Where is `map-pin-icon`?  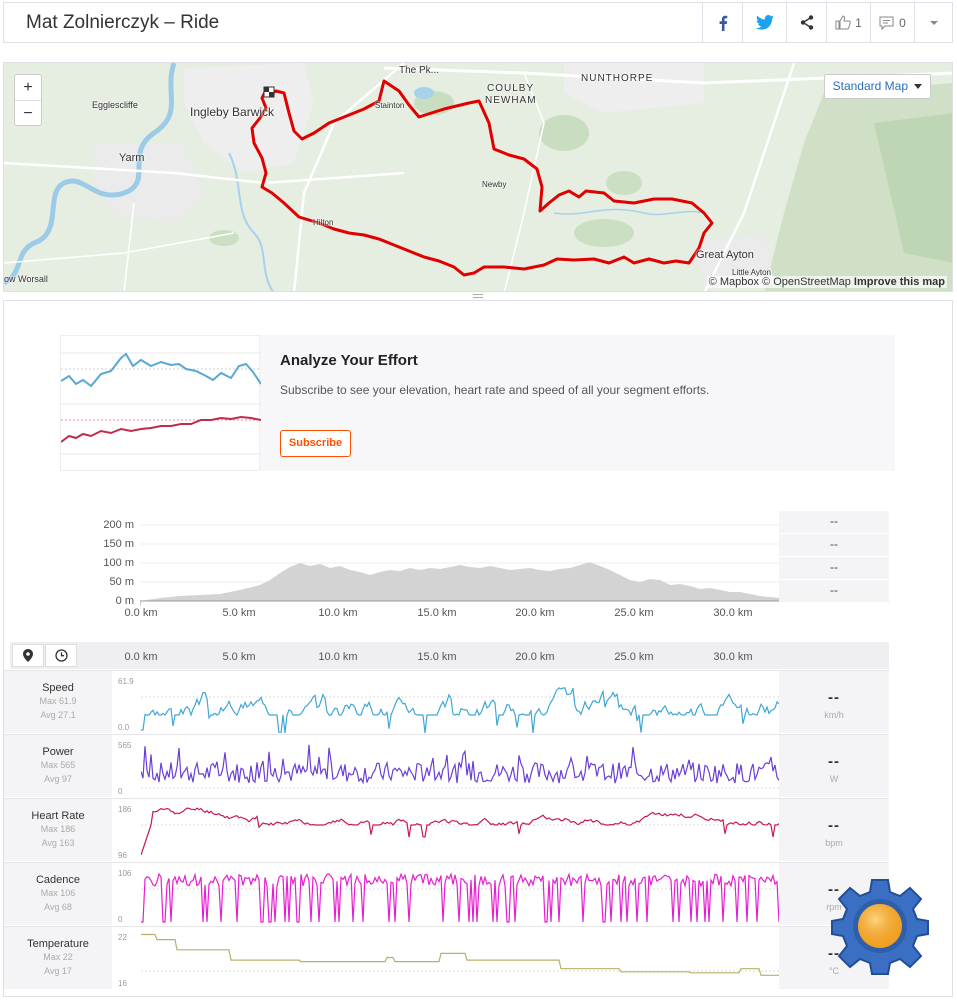 map-pin-icon is located at coordinates (28, 655).